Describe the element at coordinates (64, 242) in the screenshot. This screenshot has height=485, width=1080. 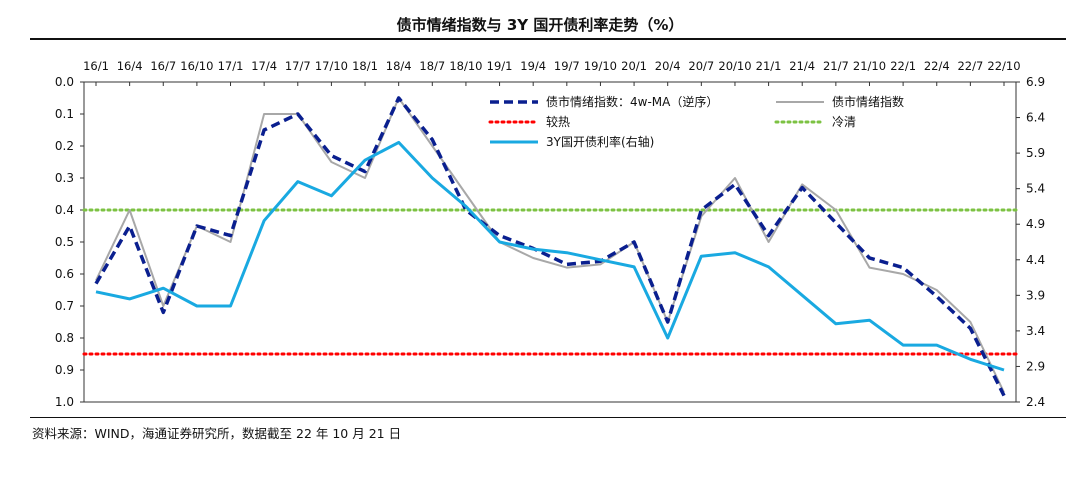
I see `left-tick-label: 0.5` at that location.